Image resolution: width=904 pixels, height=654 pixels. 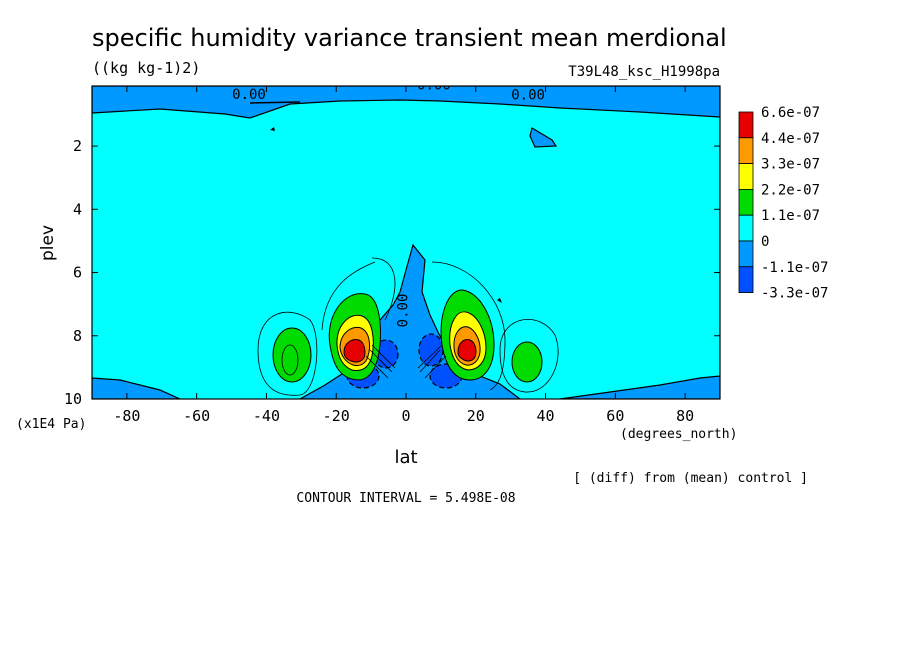 I want to click on x-tick-label: -80, so click(x=126, y=416).